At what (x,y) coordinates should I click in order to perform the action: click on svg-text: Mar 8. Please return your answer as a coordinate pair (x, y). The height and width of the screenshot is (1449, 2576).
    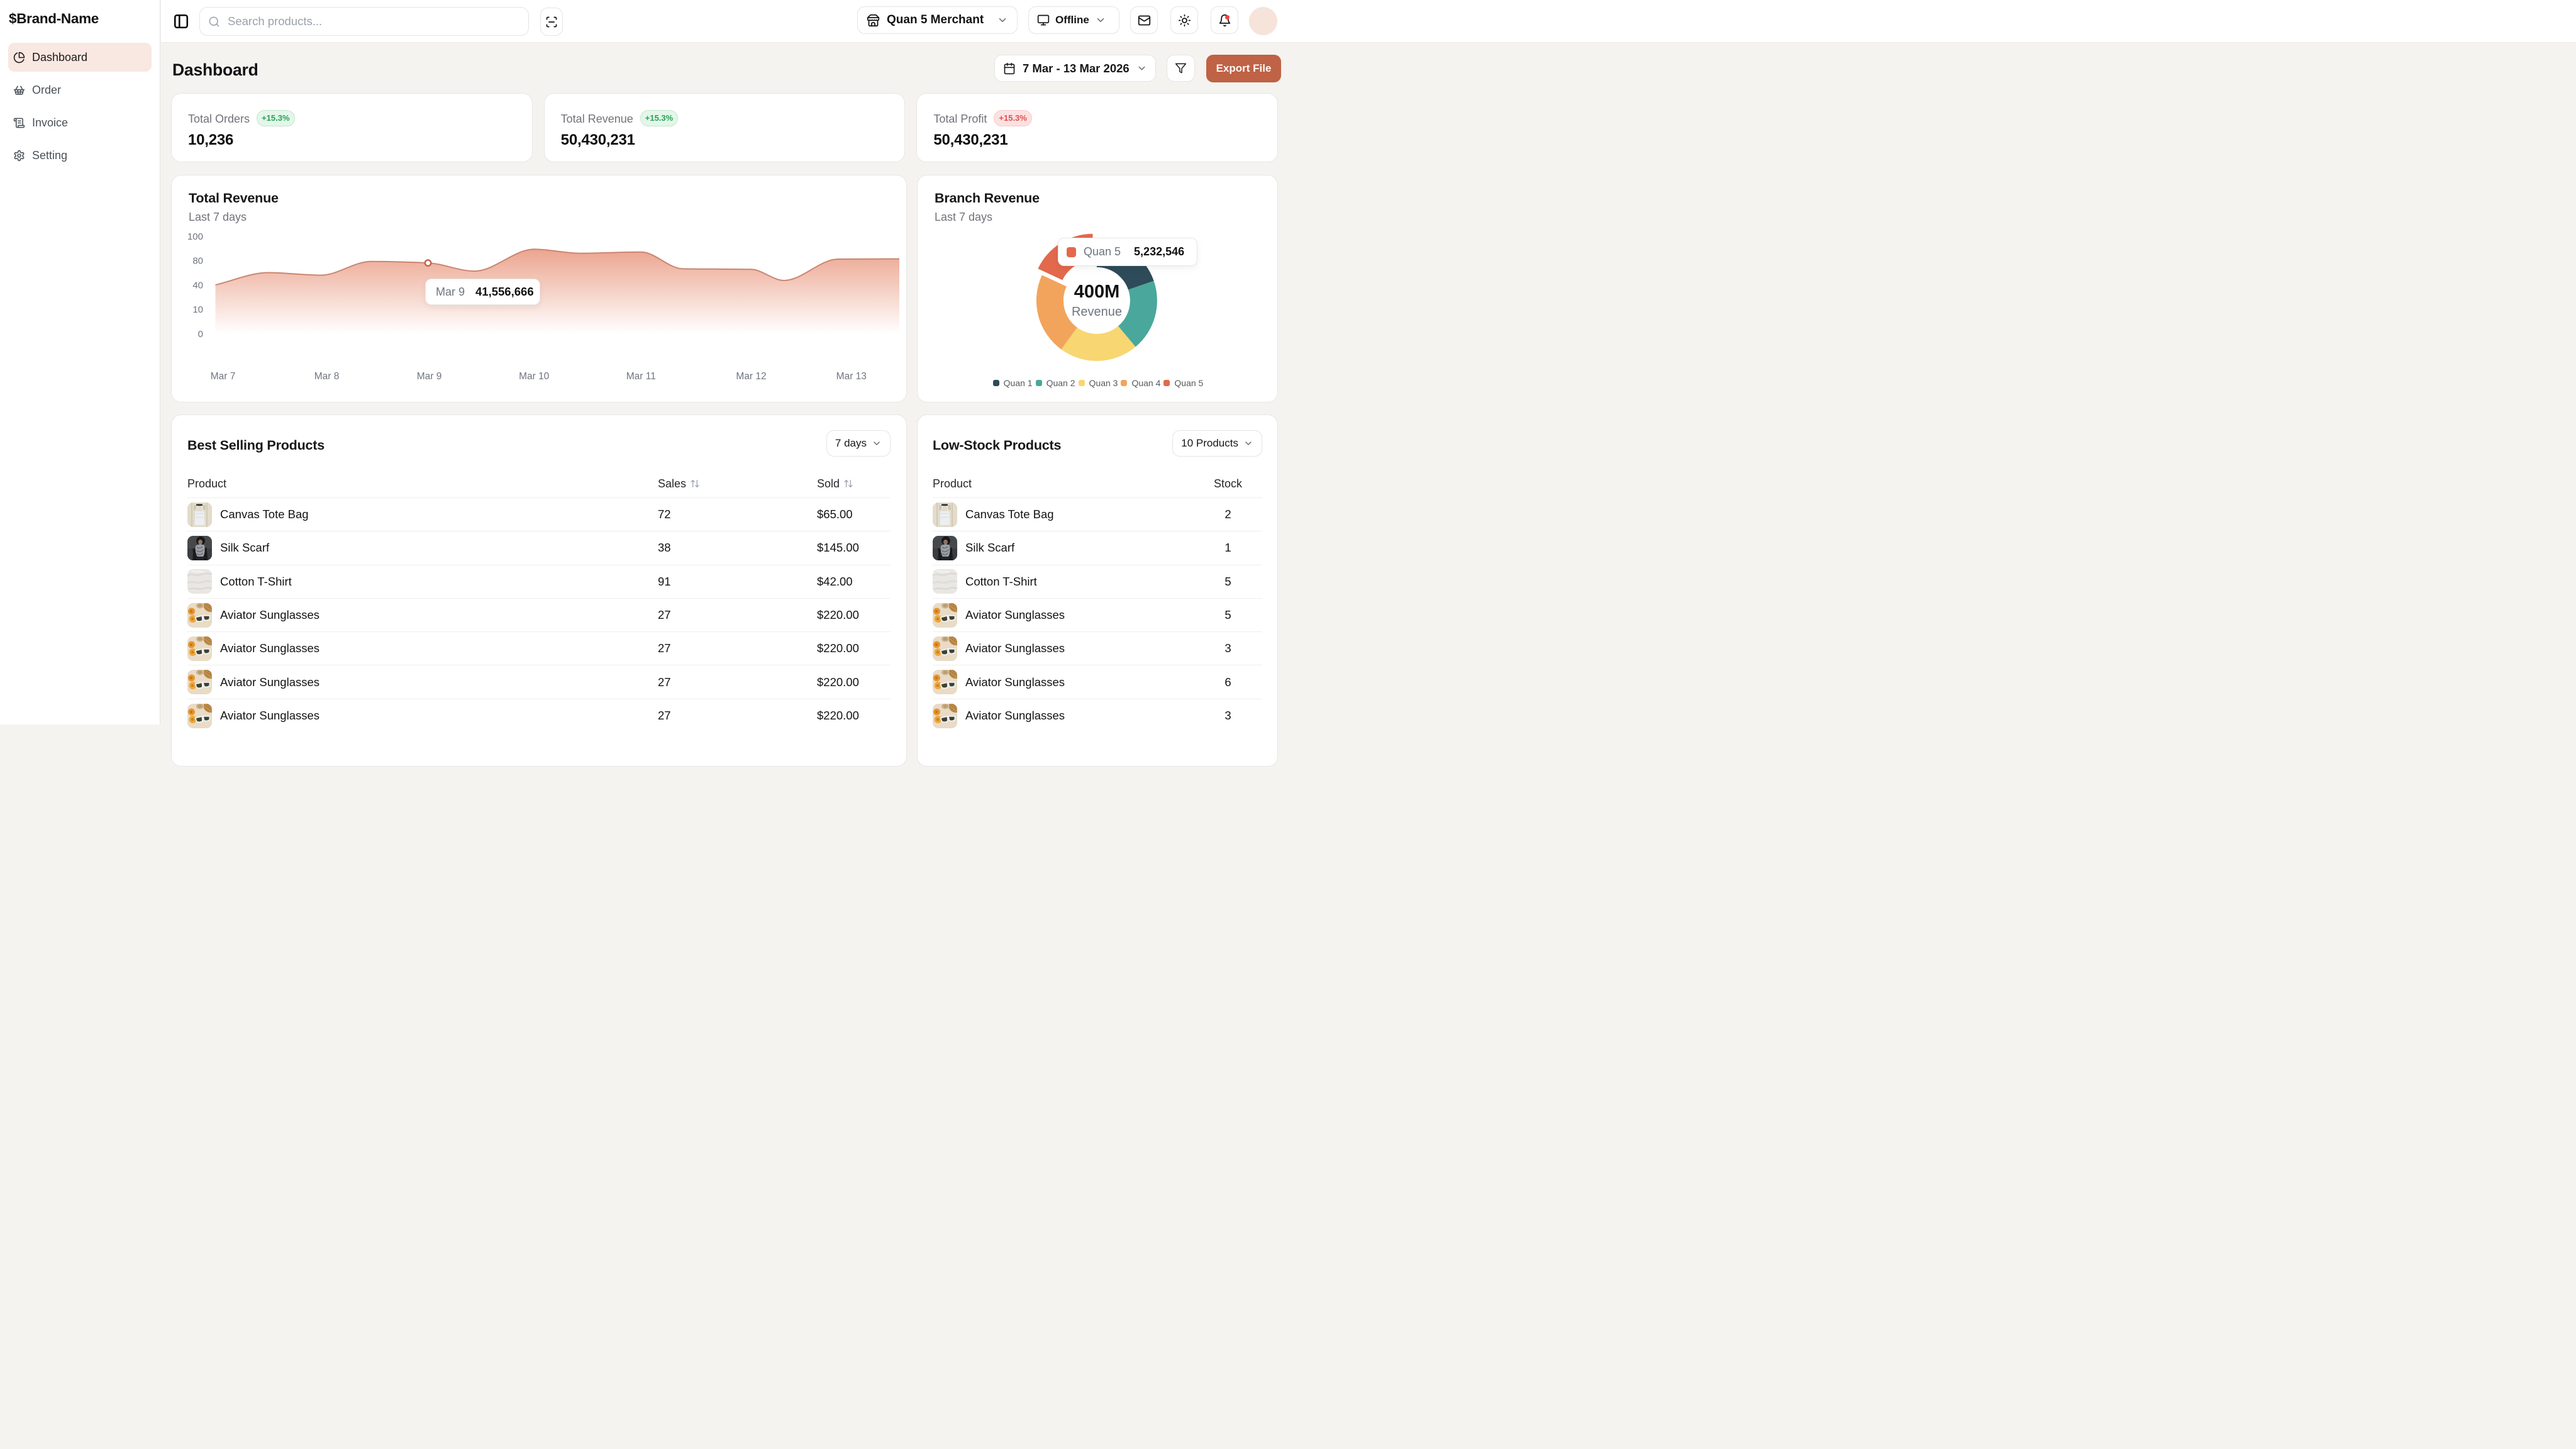
    Looking at the image, I should click on (327, 376).